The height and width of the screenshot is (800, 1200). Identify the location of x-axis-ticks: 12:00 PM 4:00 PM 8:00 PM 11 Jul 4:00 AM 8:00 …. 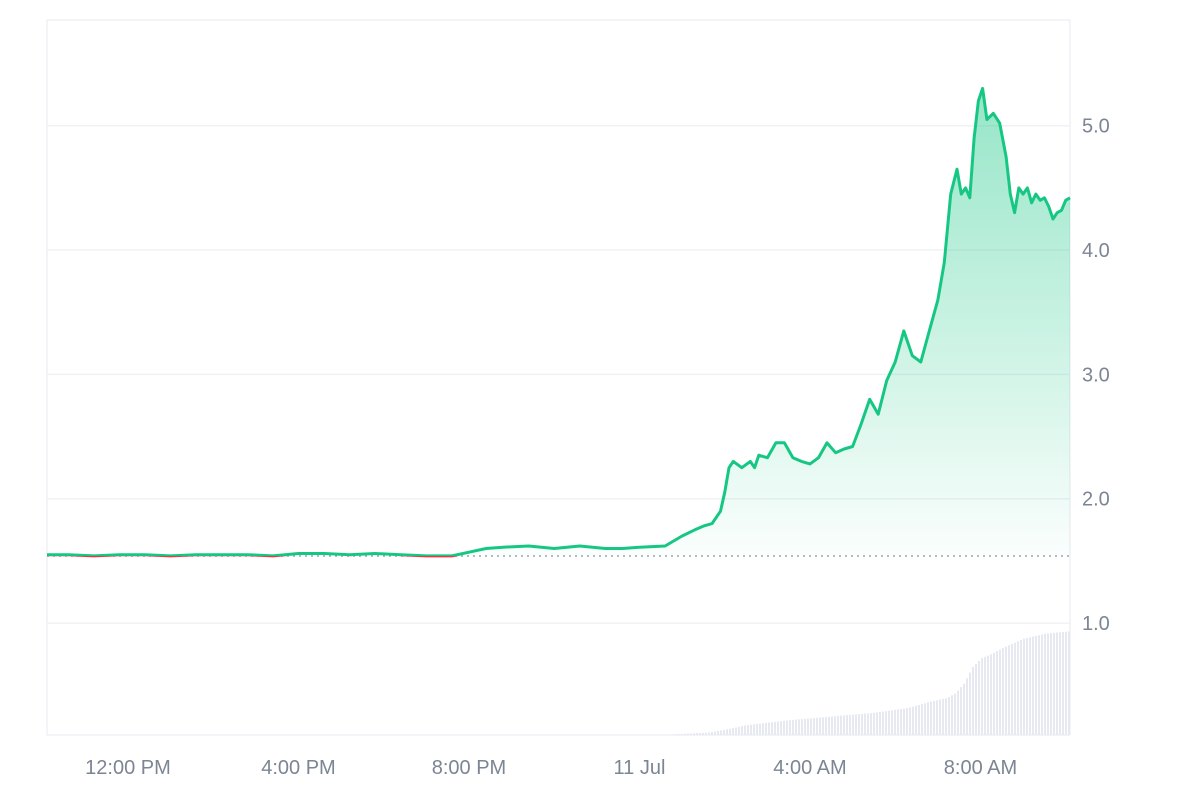
(551, 768).